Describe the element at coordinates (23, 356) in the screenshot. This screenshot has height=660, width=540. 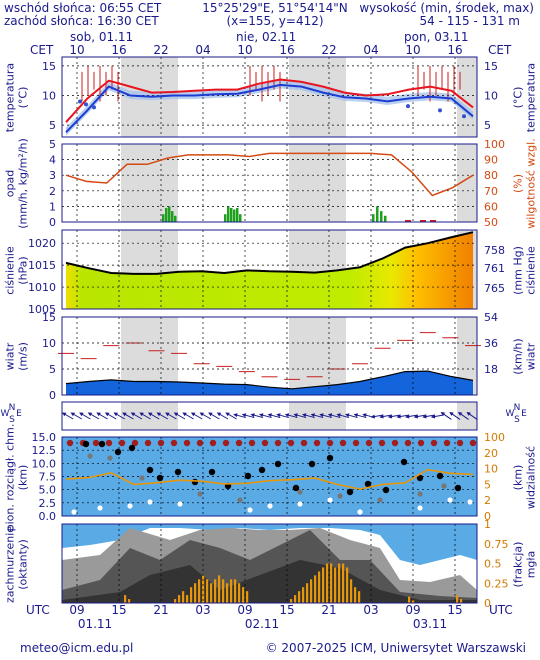
I see `panel-unit-left: (m/s)` at that location.